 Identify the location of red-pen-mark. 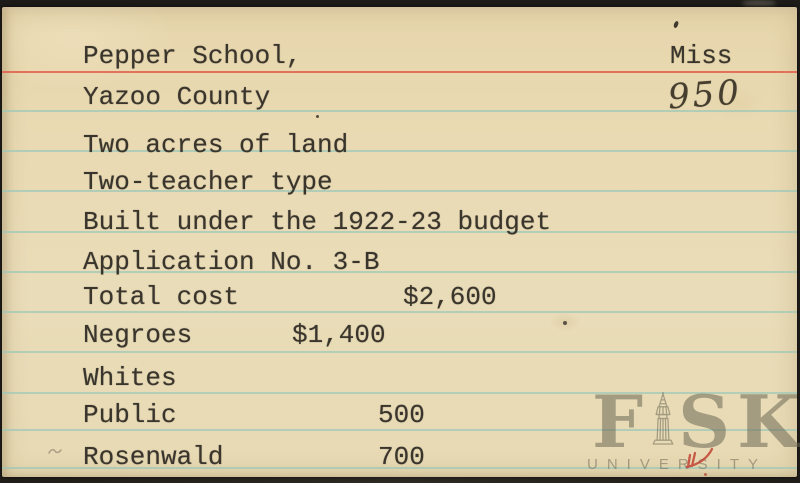
(699, 458).